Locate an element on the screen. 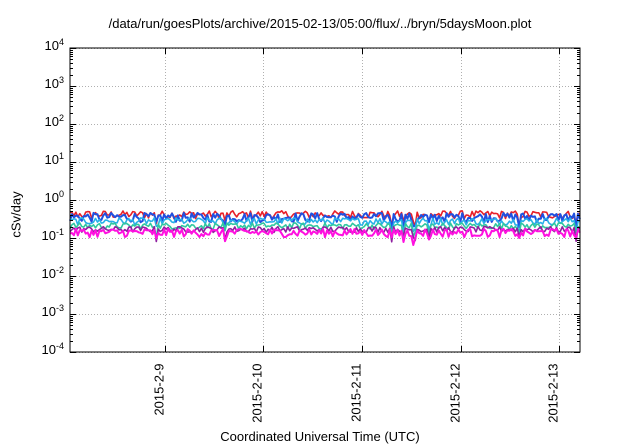  y-tick-exponent: 2 is located at coordinates (61, 117).